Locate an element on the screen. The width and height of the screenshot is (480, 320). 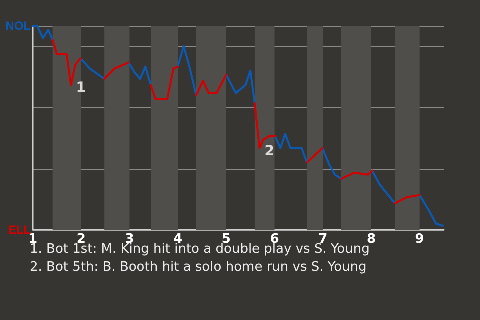
annotation: 2 is located at coordinates (269, 151).